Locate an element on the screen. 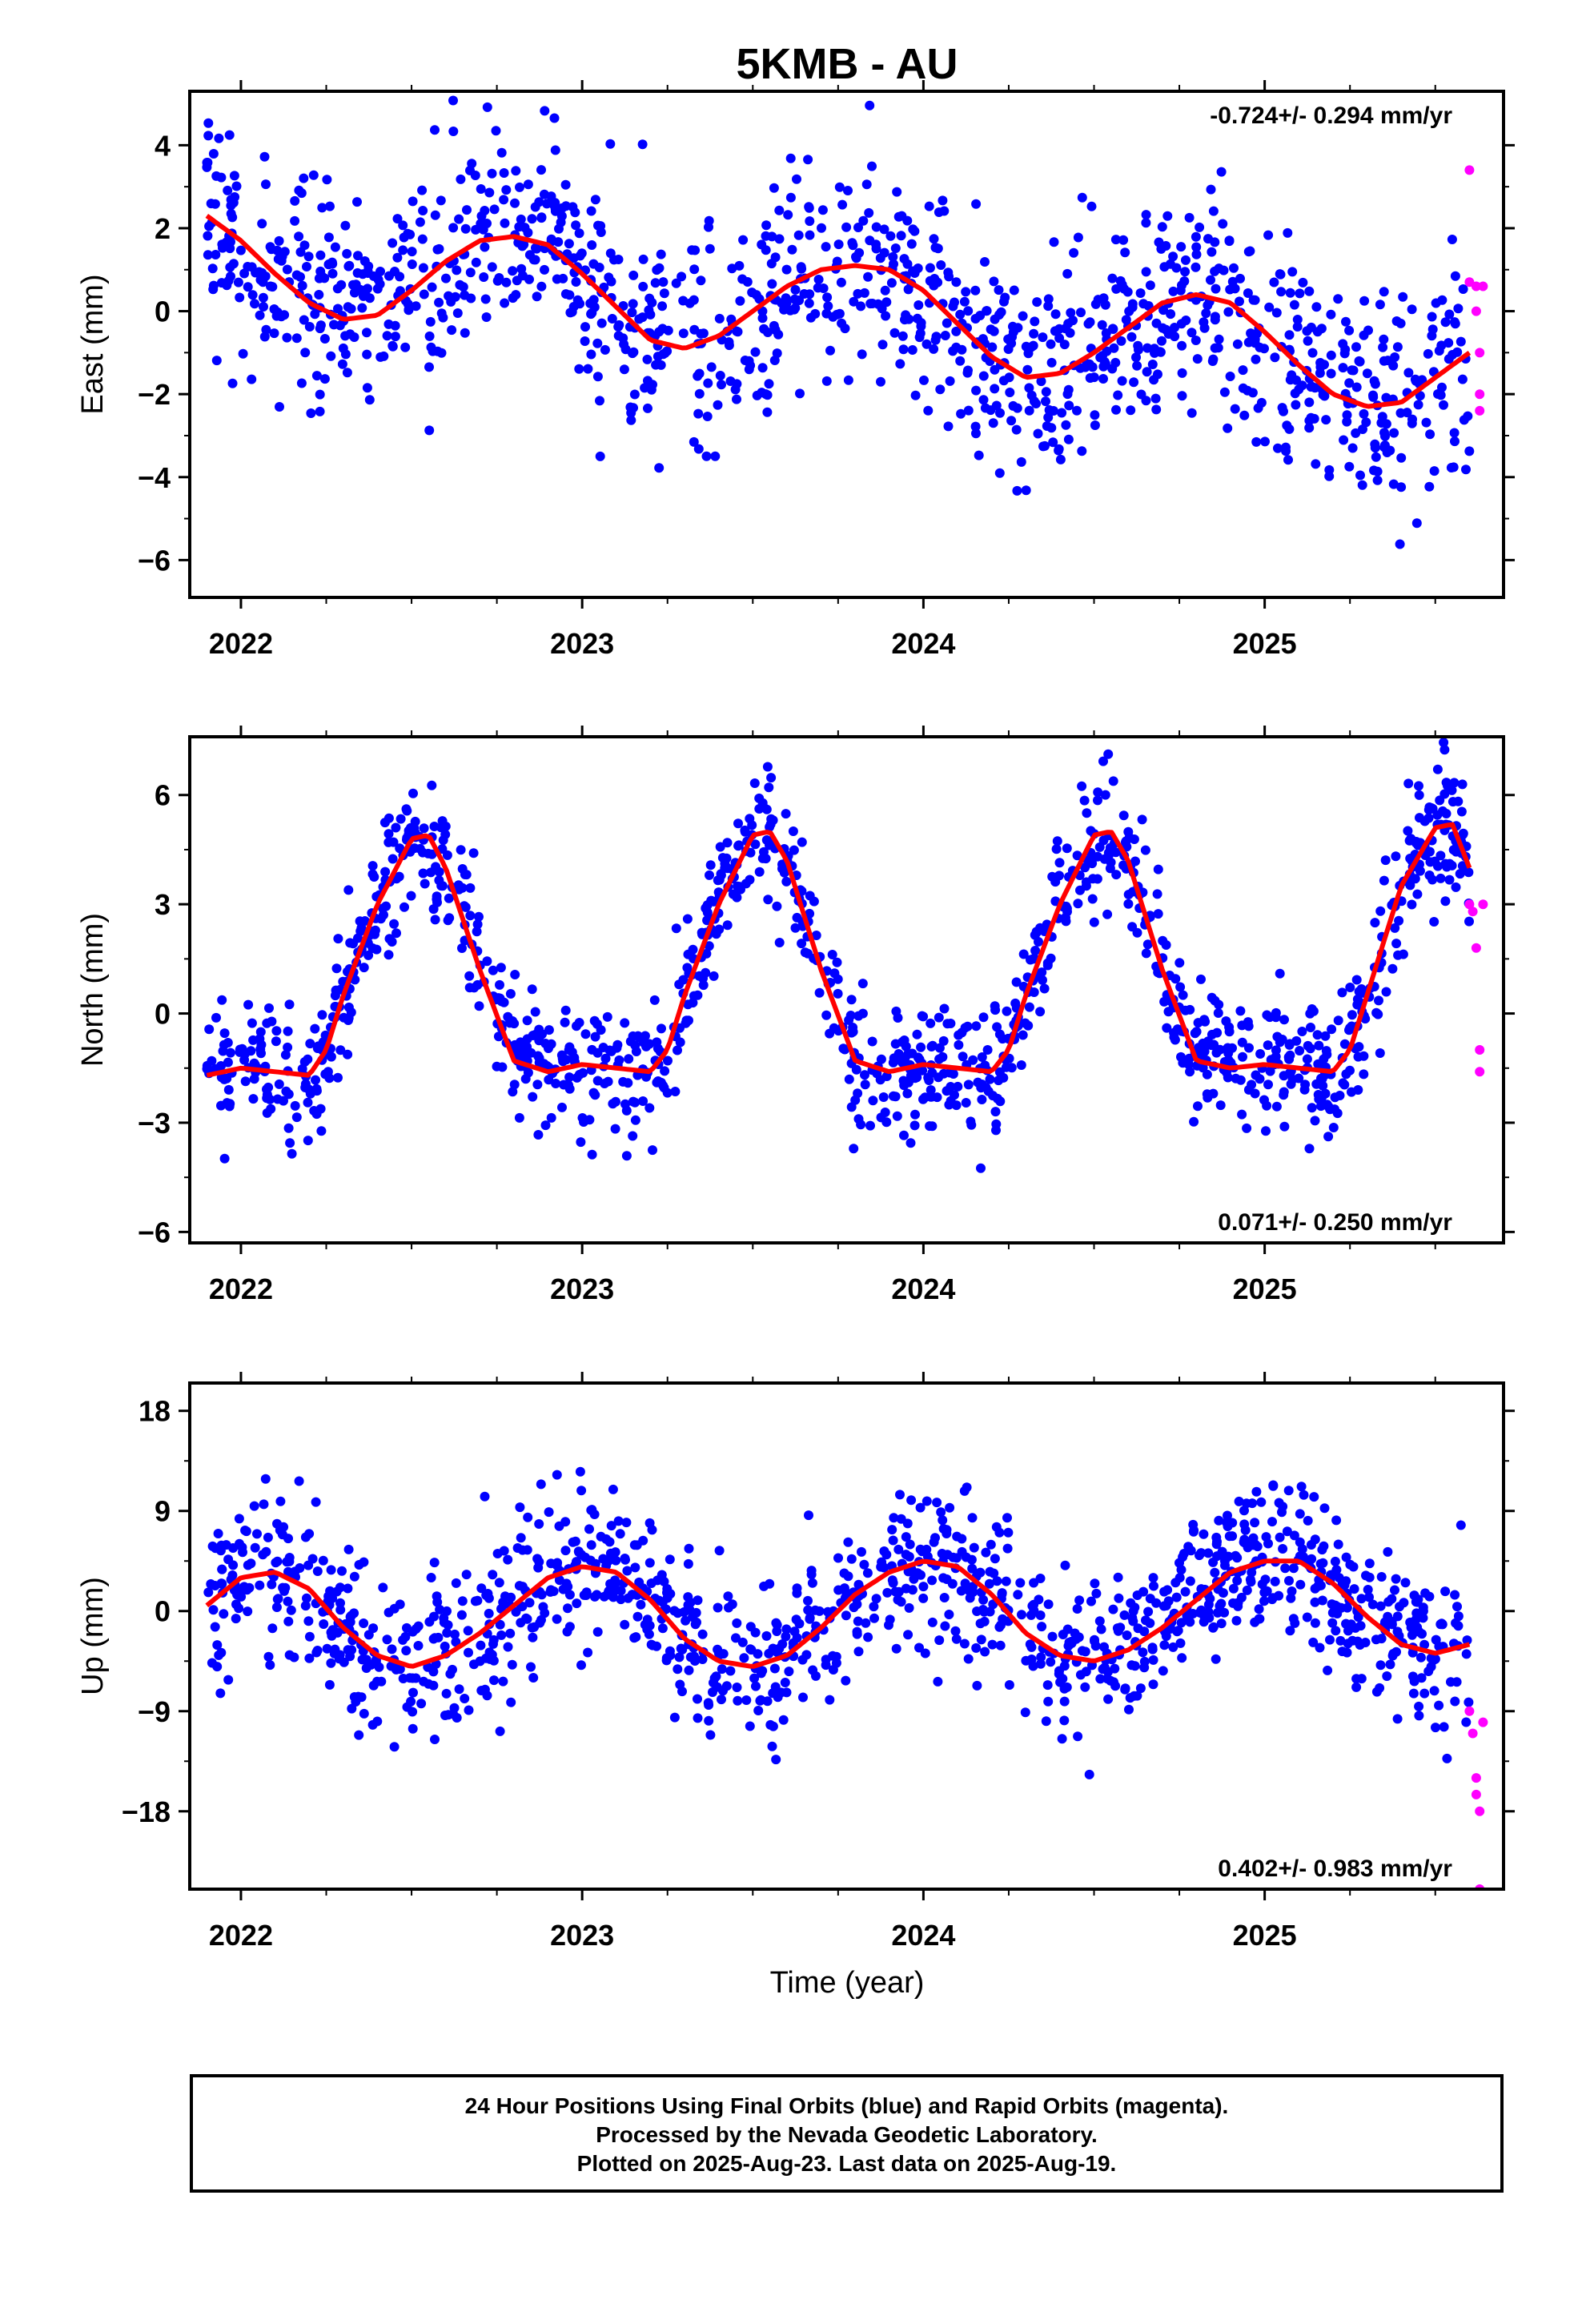 This screenshot has height=2324, width=1582. y-tick-label: 9 is located at coordinates (163, 1511).